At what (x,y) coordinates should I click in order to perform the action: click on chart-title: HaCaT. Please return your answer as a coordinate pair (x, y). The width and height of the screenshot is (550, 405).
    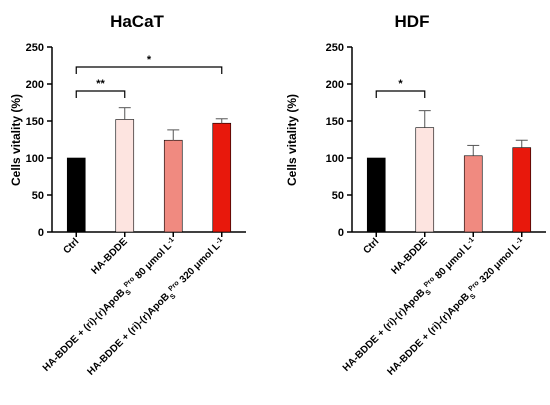
    Looking at the image, I should click on (137, 21).